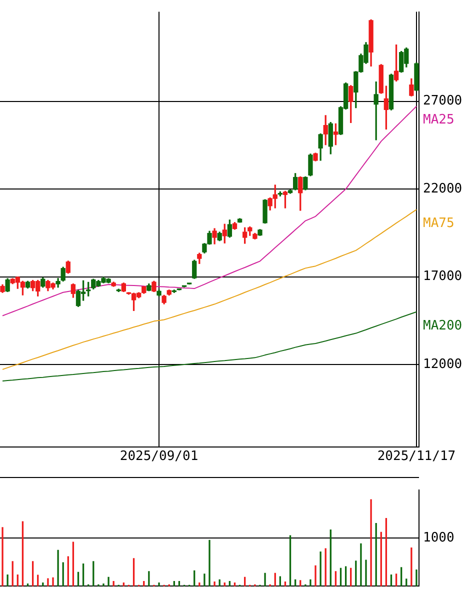 The width and height of the screenshot is (472, 598). What do you see at coordinates (442, 276) in the screenshot?
I see `y-tick-label: 17000` at bounding box center [442, 276].